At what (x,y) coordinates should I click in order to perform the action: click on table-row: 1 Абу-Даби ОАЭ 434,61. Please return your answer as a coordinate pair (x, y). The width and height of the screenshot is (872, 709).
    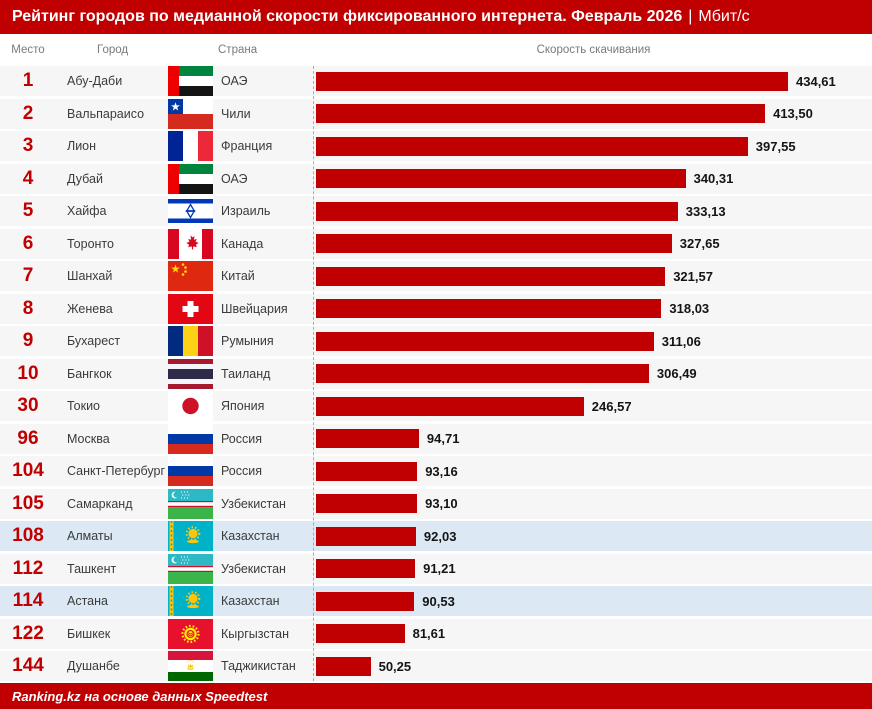
    Looking at the image, I should click on (436, 81).